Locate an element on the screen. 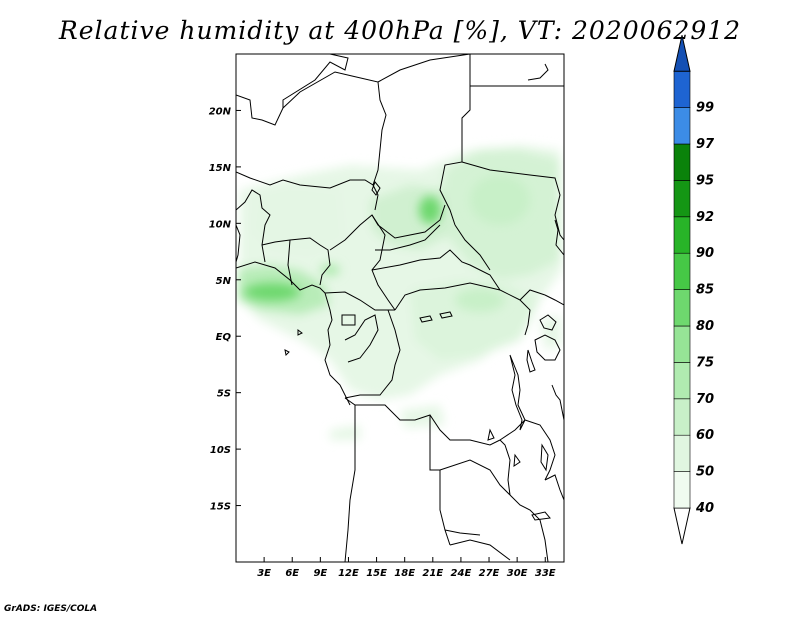 The height and width of the screenshot is (618, 800). colorbar-label: 70 is located at coordinates (705, 399).